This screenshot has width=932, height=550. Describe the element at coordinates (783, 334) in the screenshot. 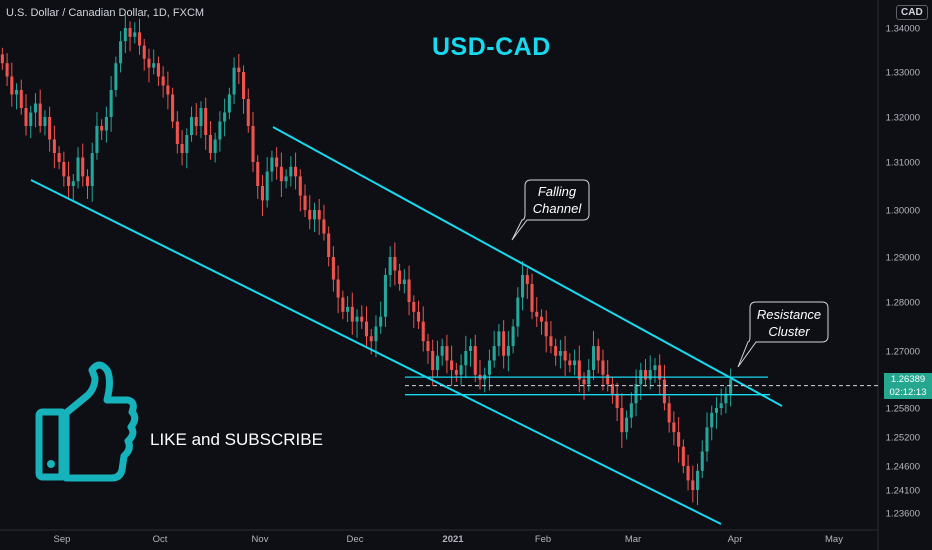

I see `resistance-cluster-callout` at that location.